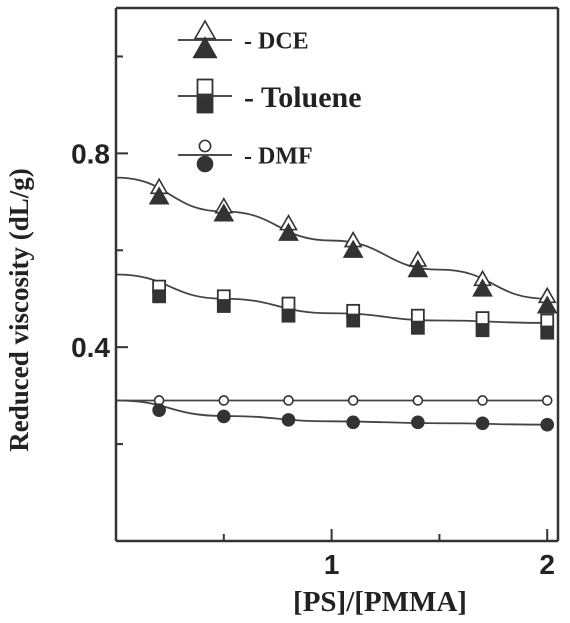  I want to click on y-axis-title: Reduced viscosity (dL/g), so click(19, 310).